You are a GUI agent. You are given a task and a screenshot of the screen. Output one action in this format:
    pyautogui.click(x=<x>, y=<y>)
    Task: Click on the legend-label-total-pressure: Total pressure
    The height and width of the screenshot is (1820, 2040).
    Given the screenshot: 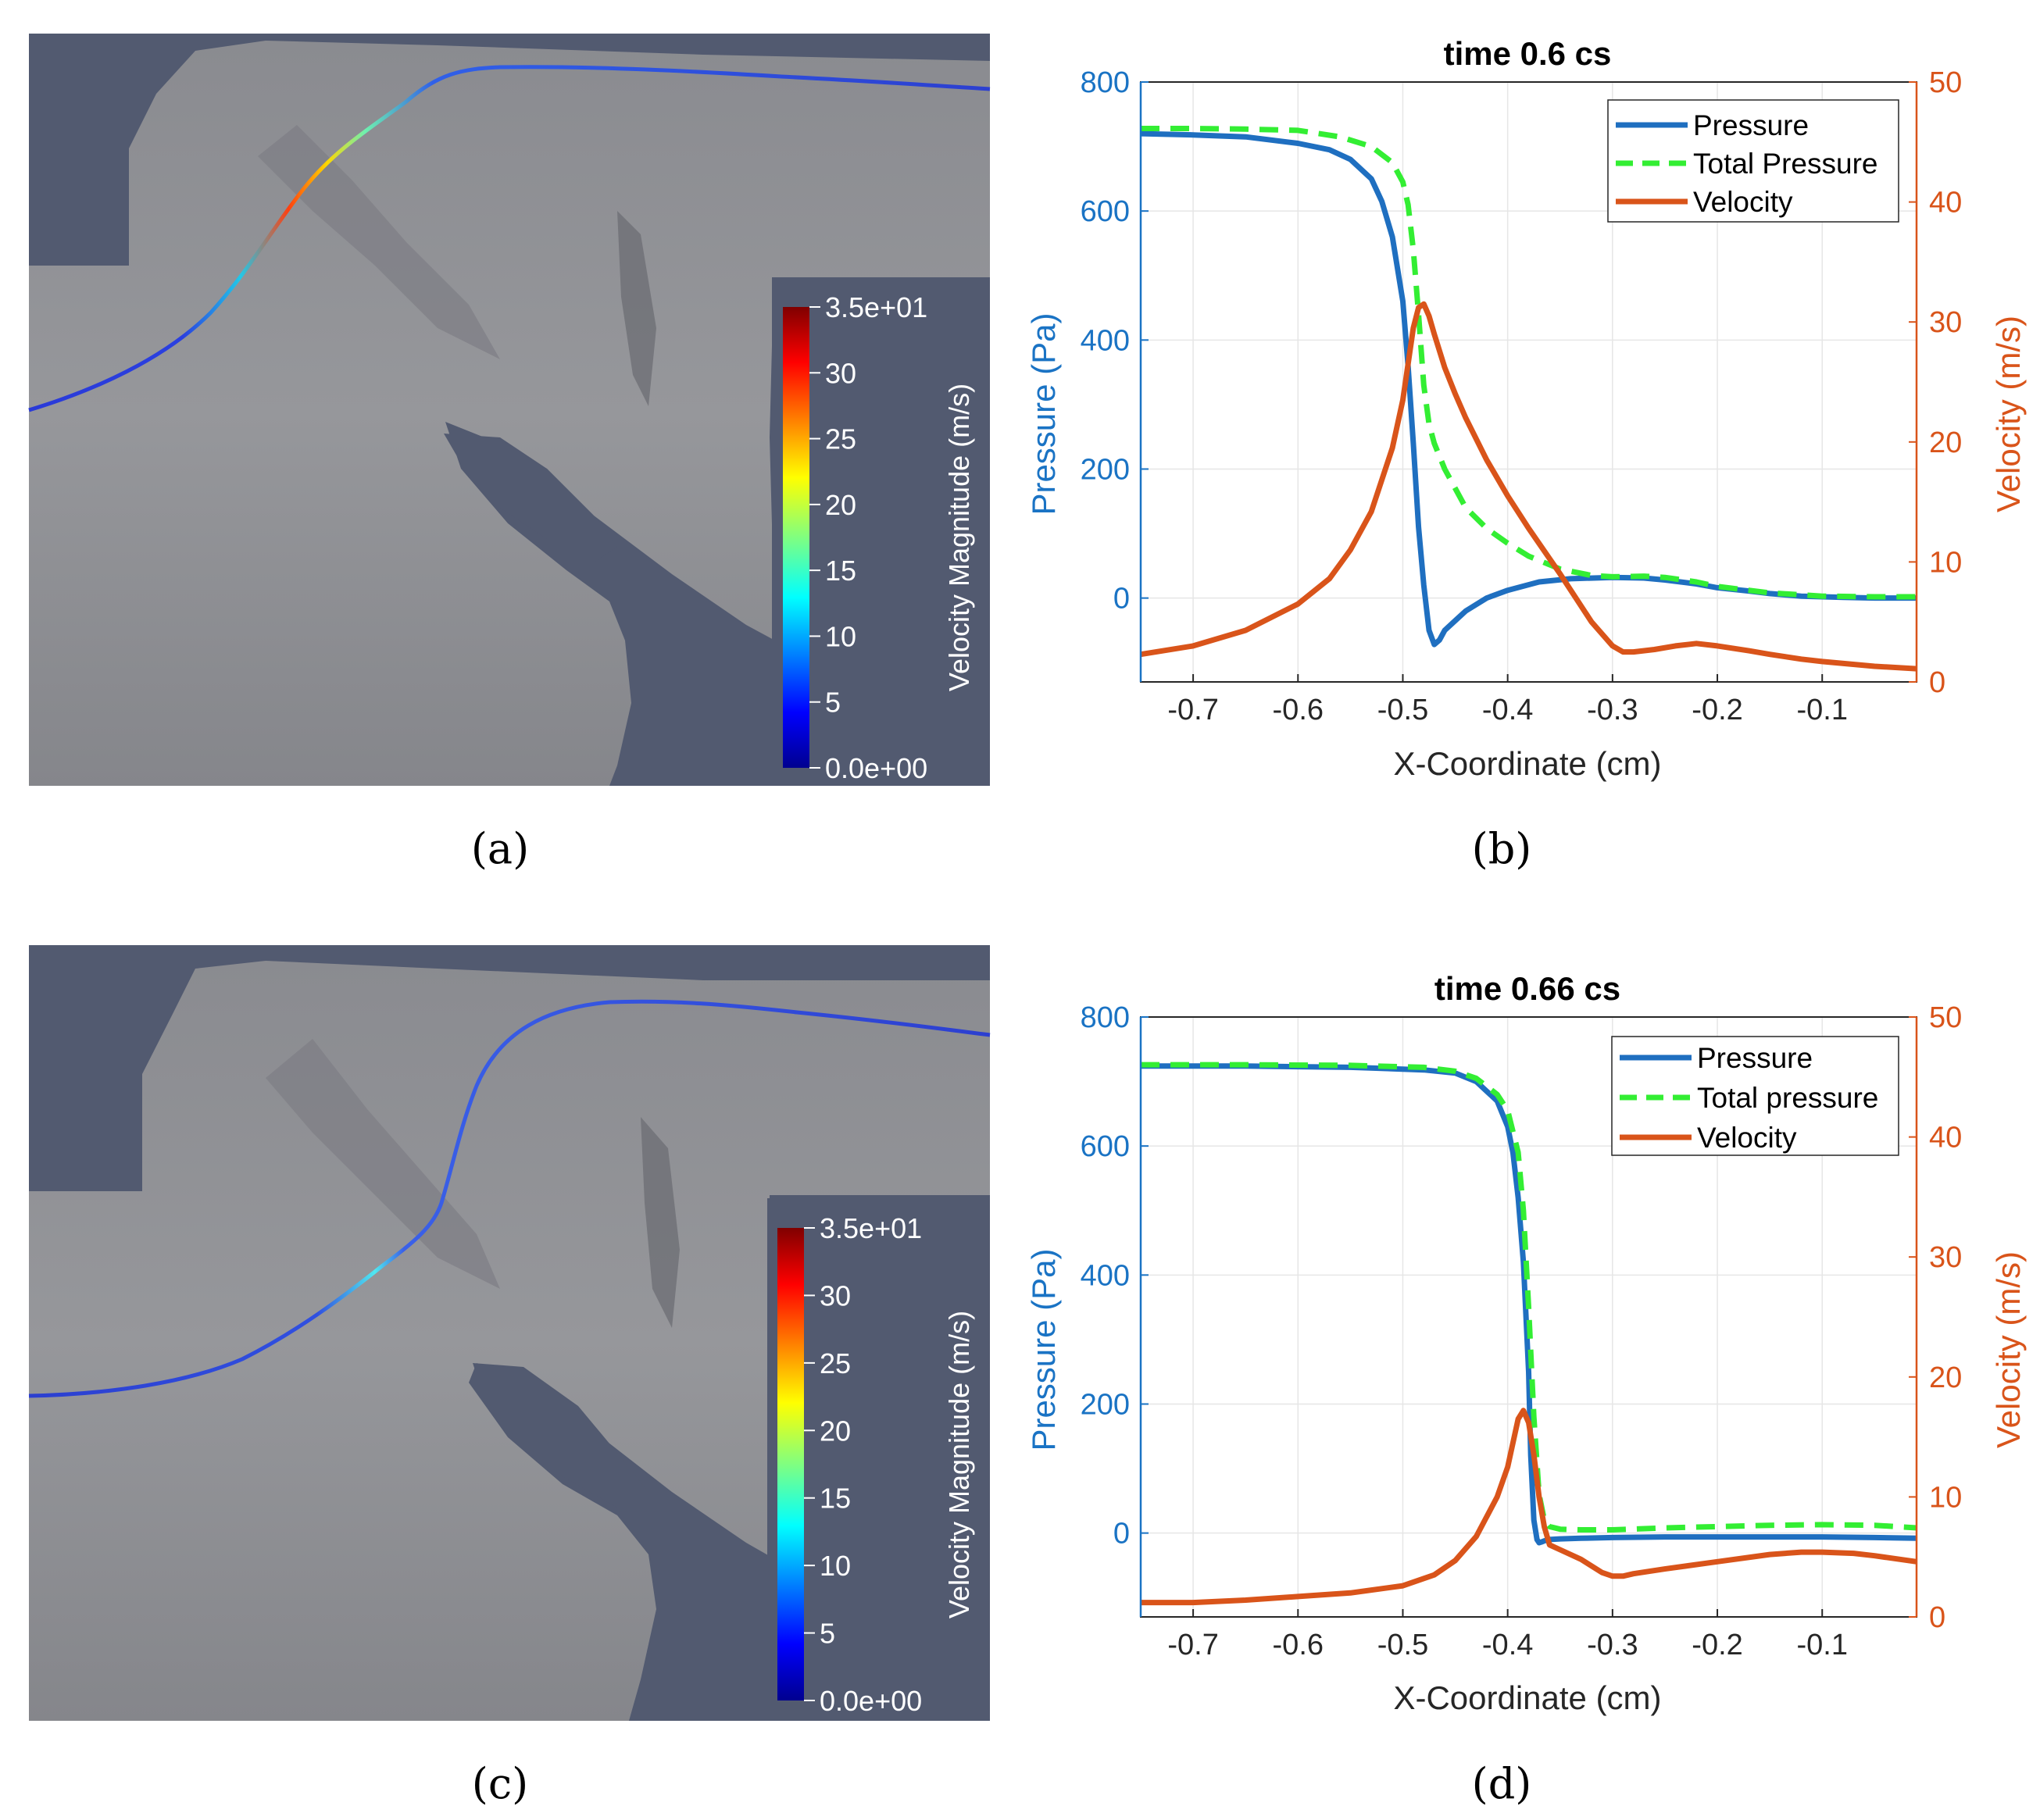 What is the action you would take?
    pyautogui.click(x=1787, y=1098)
    